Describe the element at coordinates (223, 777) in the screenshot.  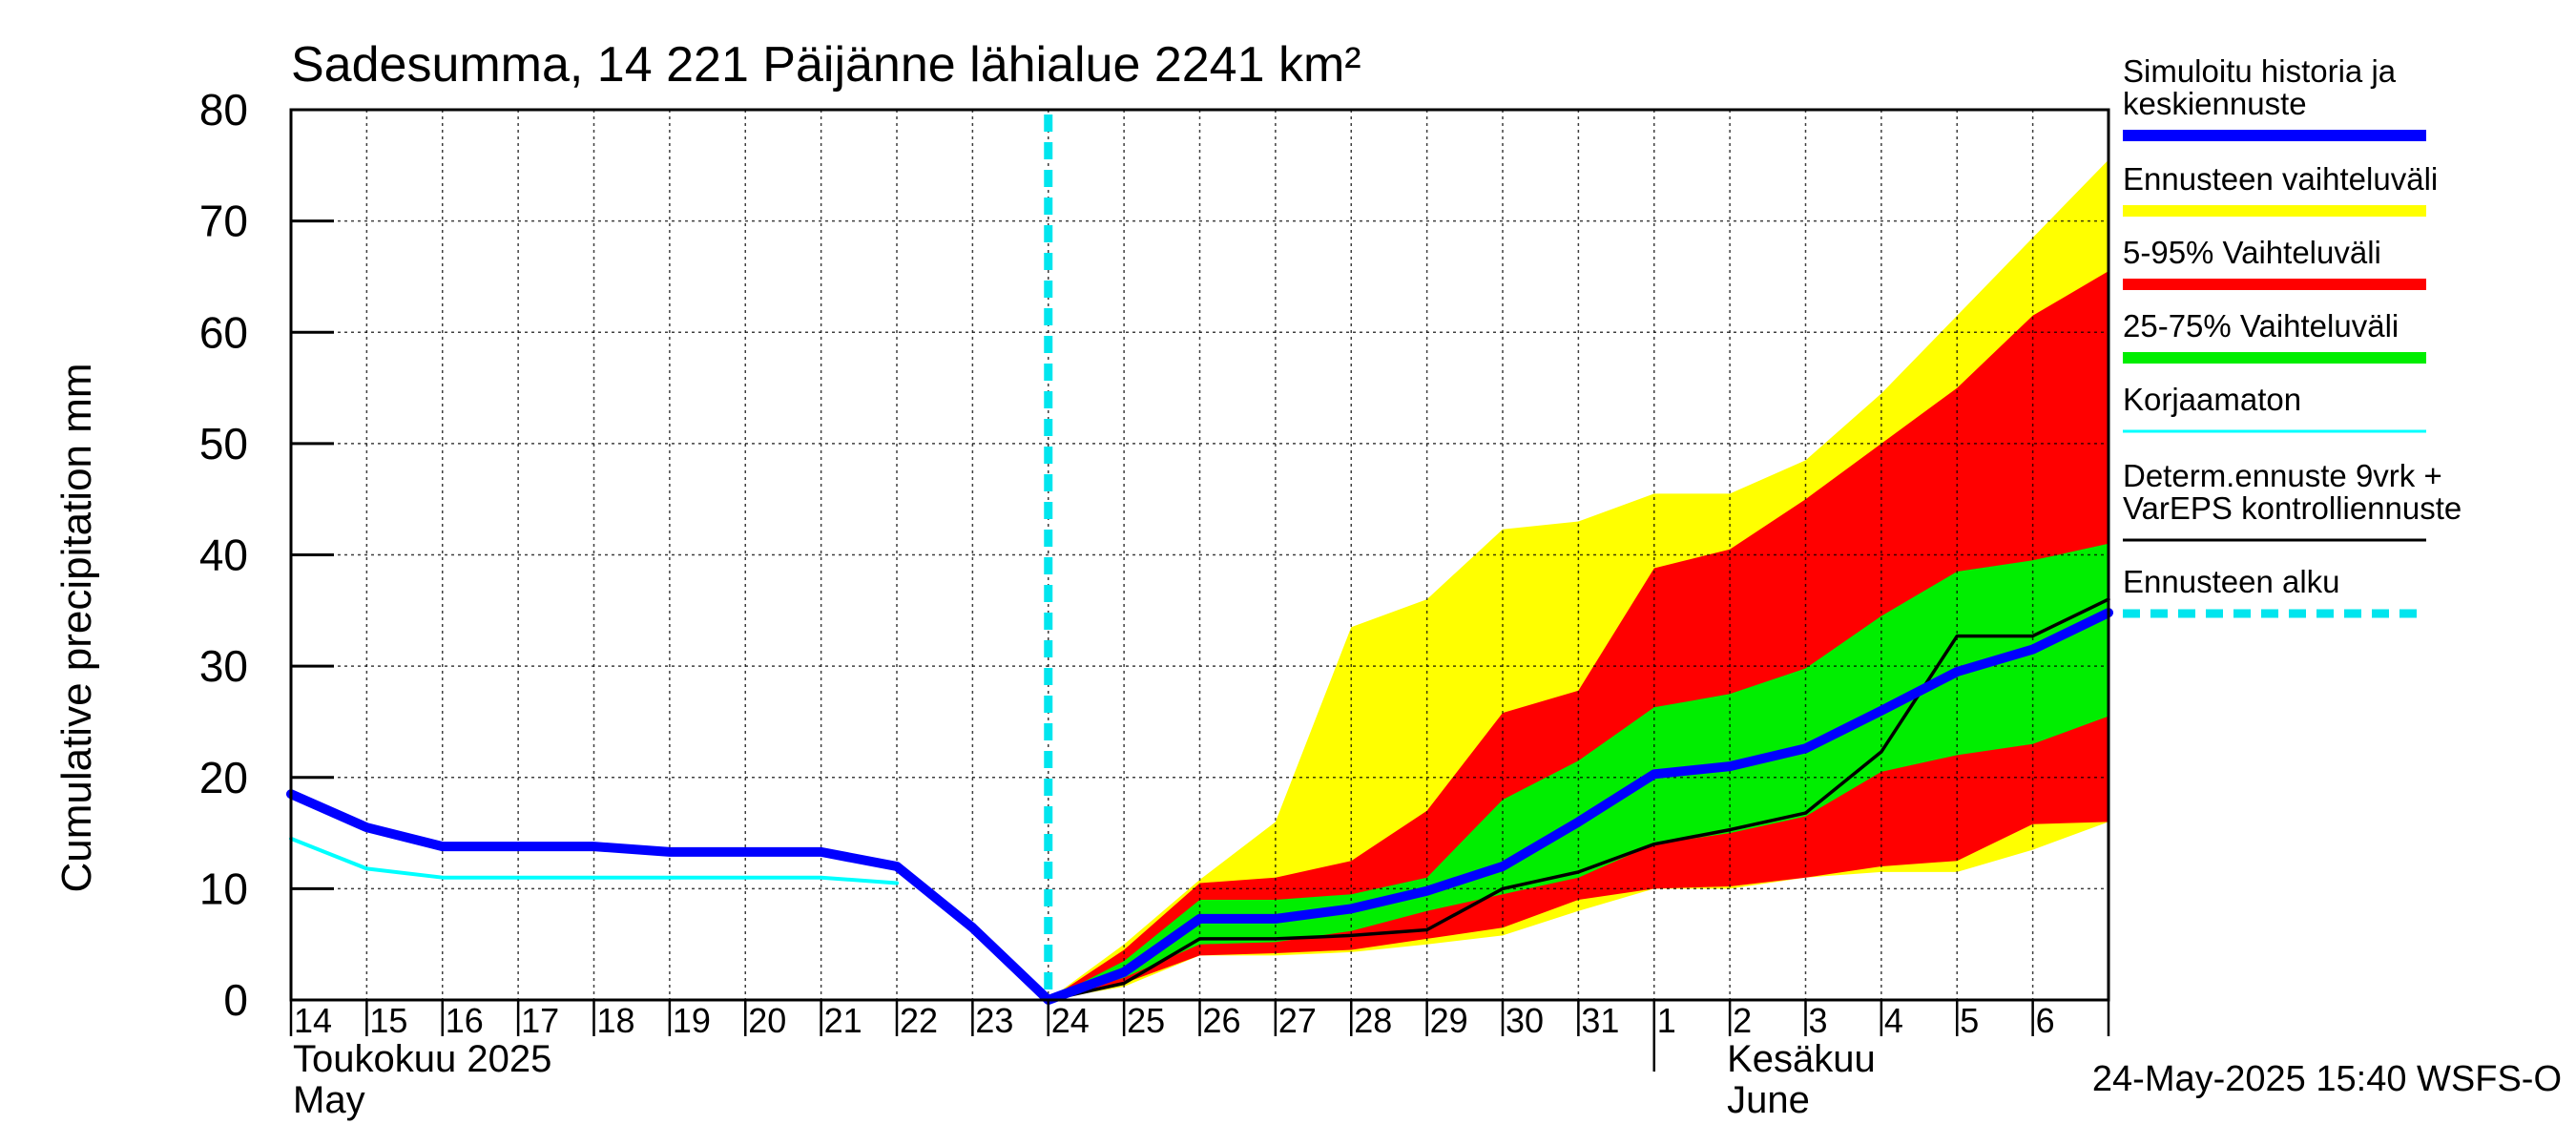
I see `y-tick-label: 20` at that location.